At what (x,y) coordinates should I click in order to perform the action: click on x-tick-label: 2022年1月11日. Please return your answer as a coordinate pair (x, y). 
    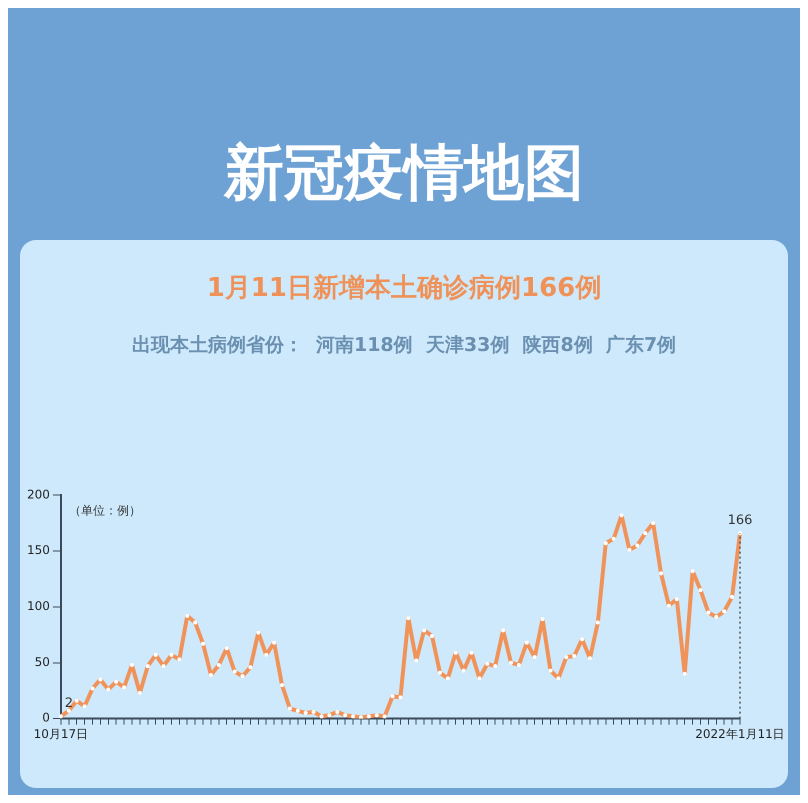
    Looking at the image, I should click on (740, 733).